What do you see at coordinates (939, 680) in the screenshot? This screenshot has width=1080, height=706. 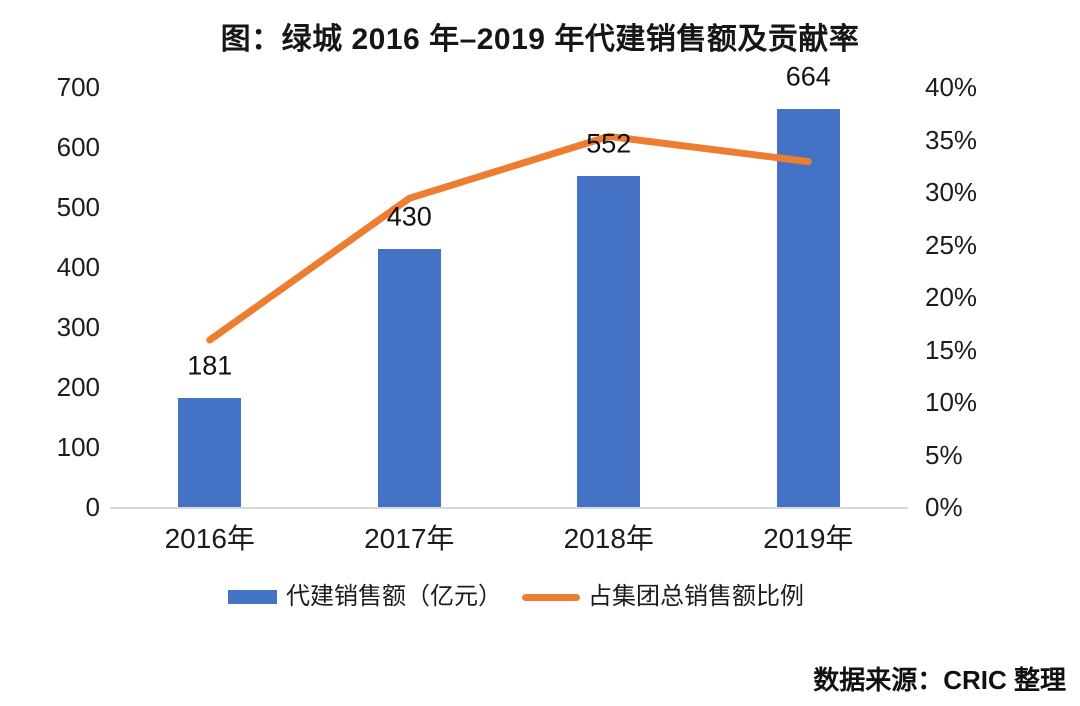 I see `data-source: 数据来源：CRIC 整理` at bounding box center [939, 680].